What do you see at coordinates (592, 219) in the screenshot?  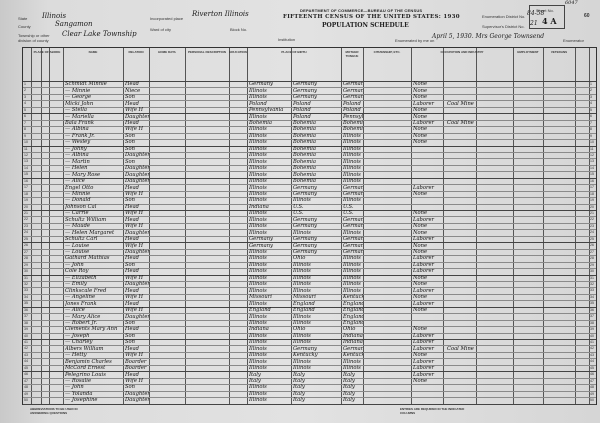 I see `line-number: 22` at bounding box center [592, 219].